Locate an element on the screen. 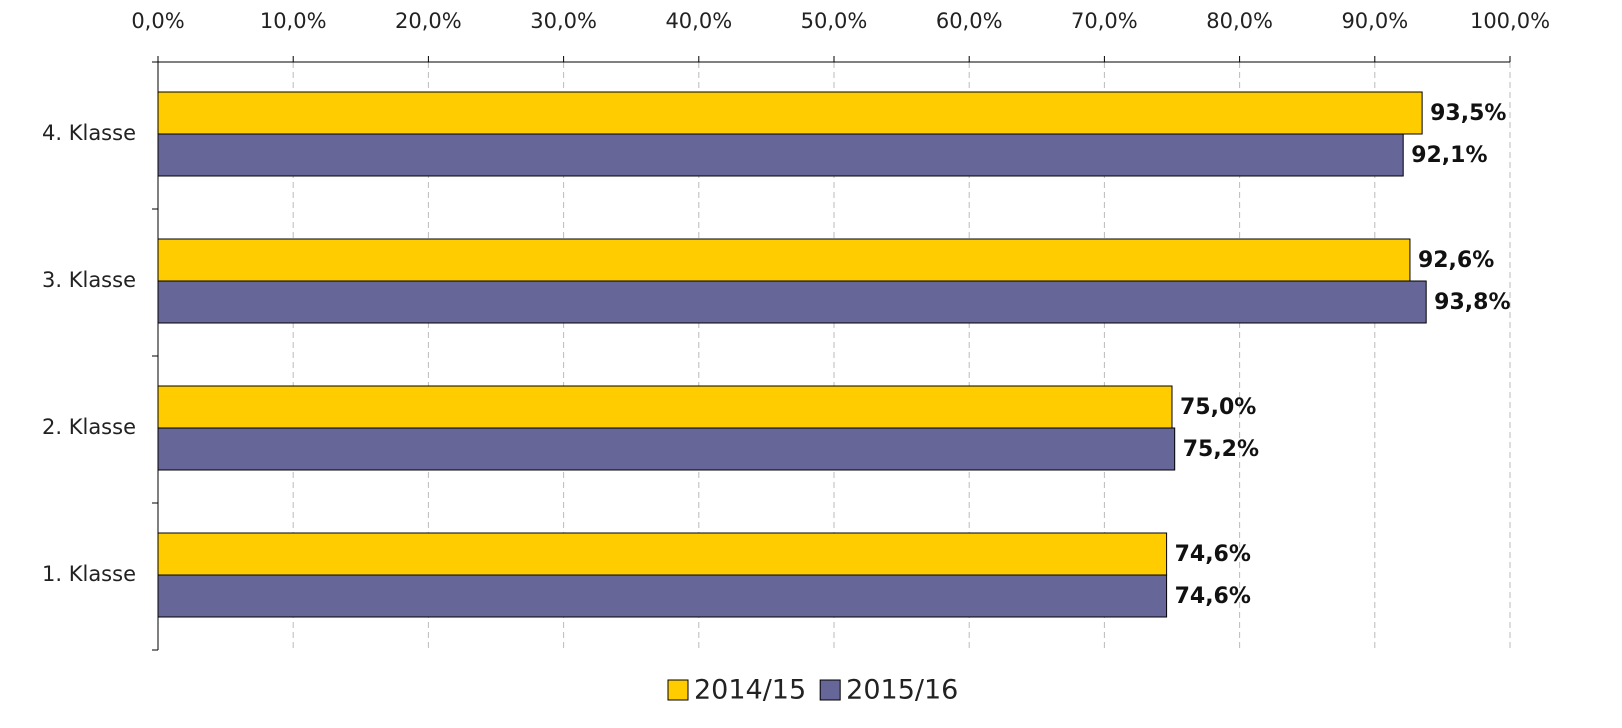 The height and width of the screenshot is (728, 1622). x-tick-label: 30,0% is located at coordinates (563, 21).